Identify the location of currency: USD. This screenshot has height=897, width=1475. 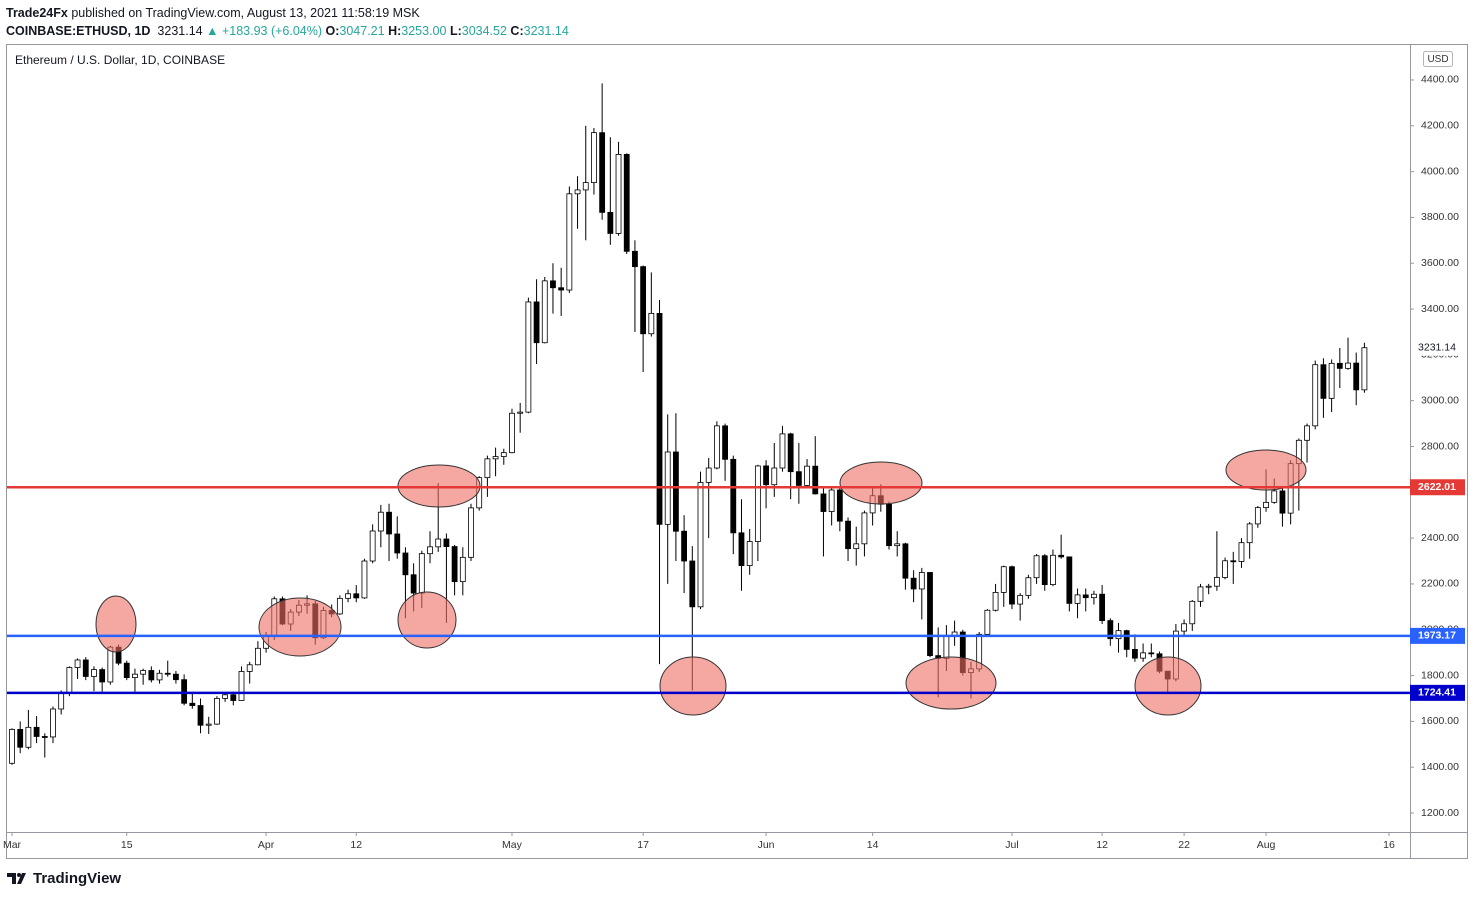
(1437, 59).